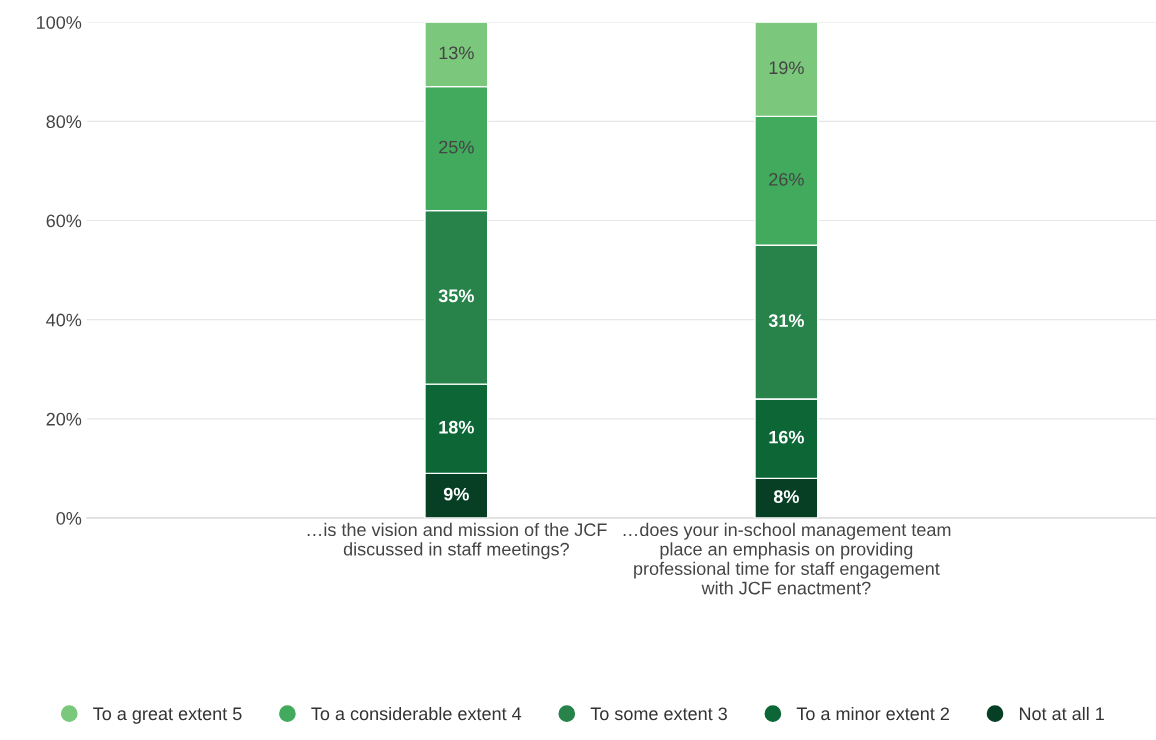 This screenshot has width=1156, height=740. What do you see at coordinates (167, 715) in the screenshot?
I see `legend-label: To a great extent 5` at bounding box center [167, 715].